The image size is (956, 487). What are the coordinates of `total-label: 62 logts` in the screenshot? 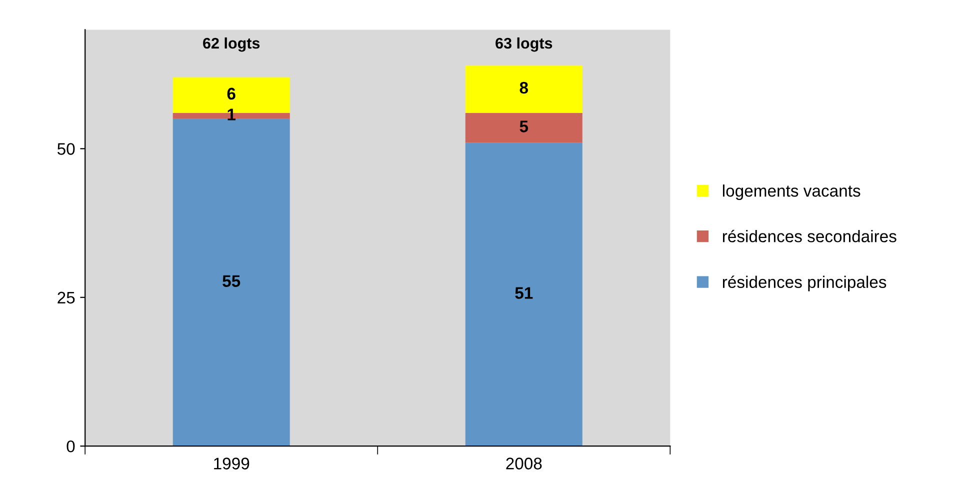 It's located at (231, 44).